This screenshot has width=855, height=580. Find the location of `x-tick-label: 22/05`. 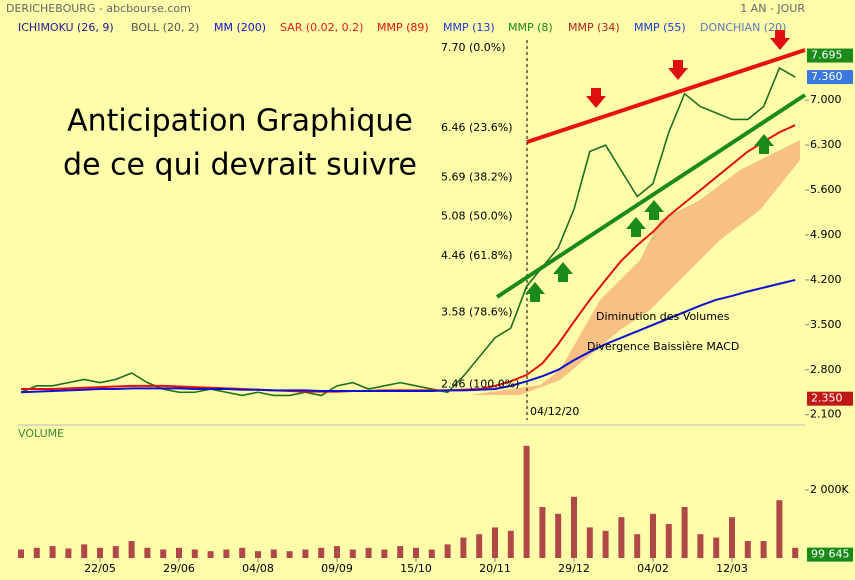

x-tick-label: 22/05 is located at coordinates (100, 568).